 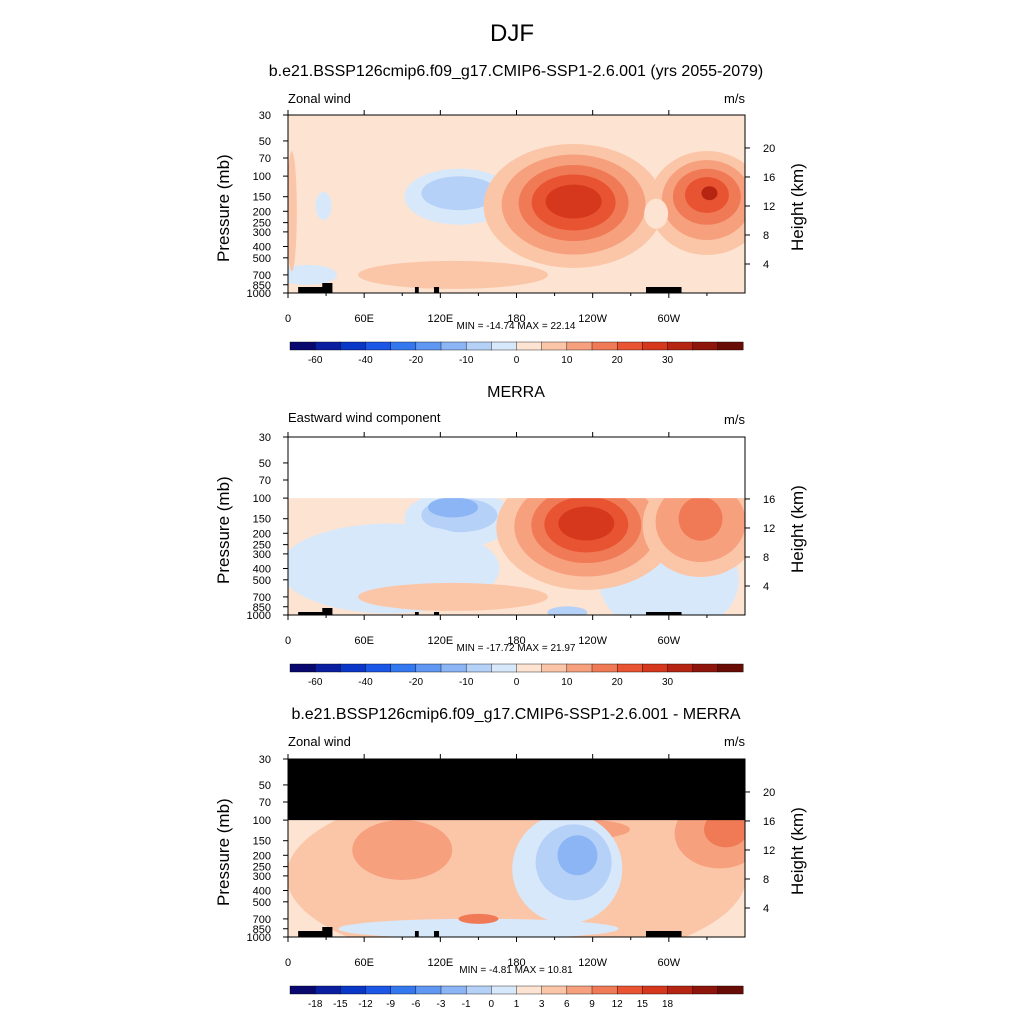 I want to click on colorbar-label: 30, so click(x=668, y=682).